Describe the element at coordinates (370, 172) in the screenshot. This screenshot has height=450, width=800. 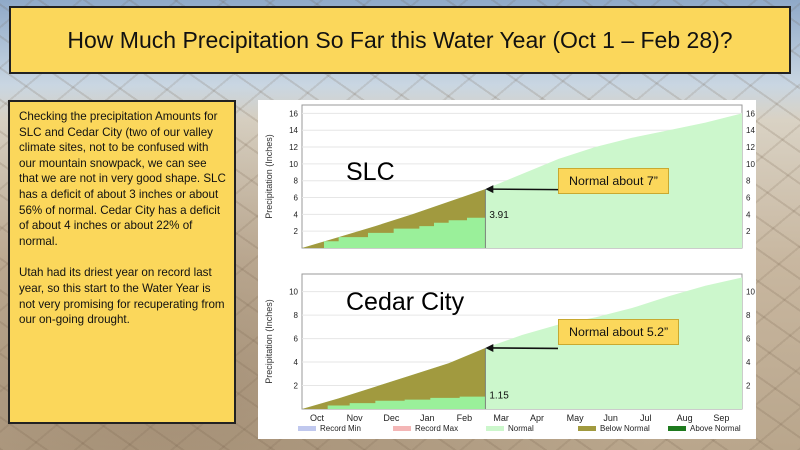
I see `slc-label: SLC` at that location.